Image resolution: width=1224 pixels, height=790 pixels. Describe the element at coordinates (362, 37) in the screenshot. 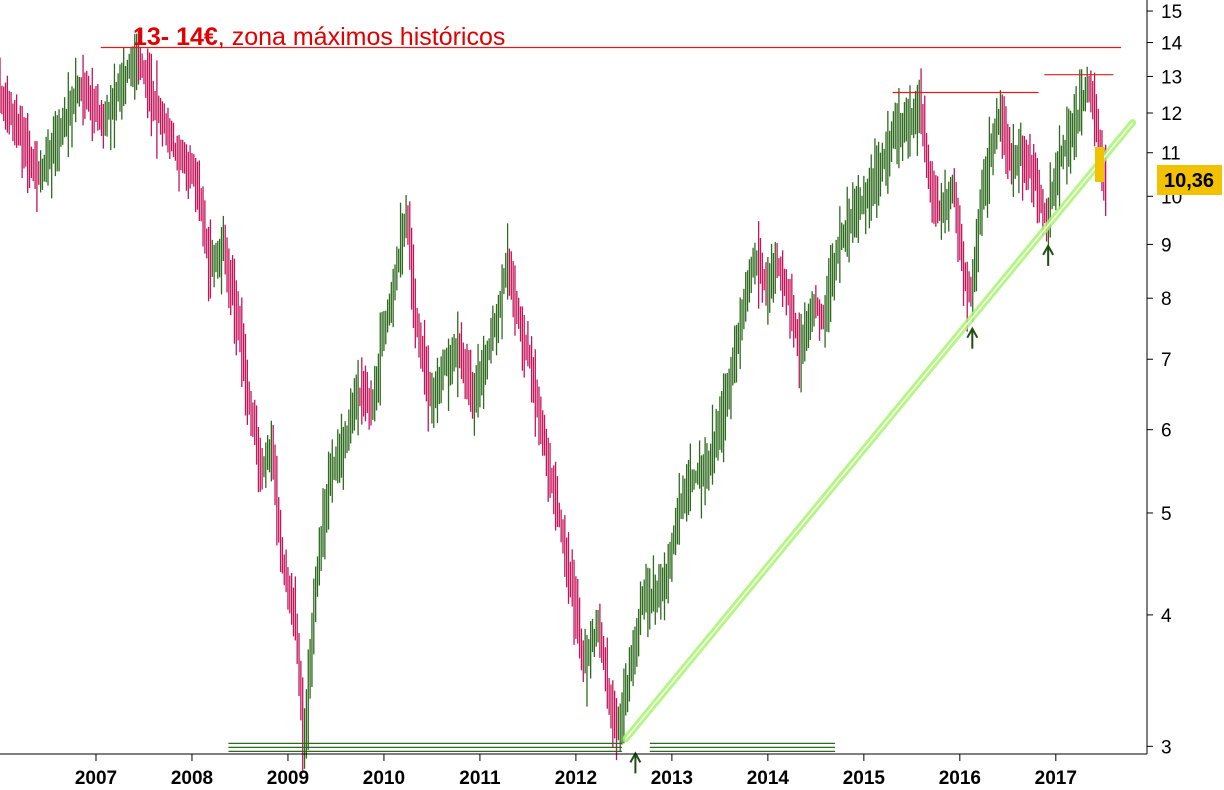

I see `chart-title-rest: , zona máximos históricos` at that location.